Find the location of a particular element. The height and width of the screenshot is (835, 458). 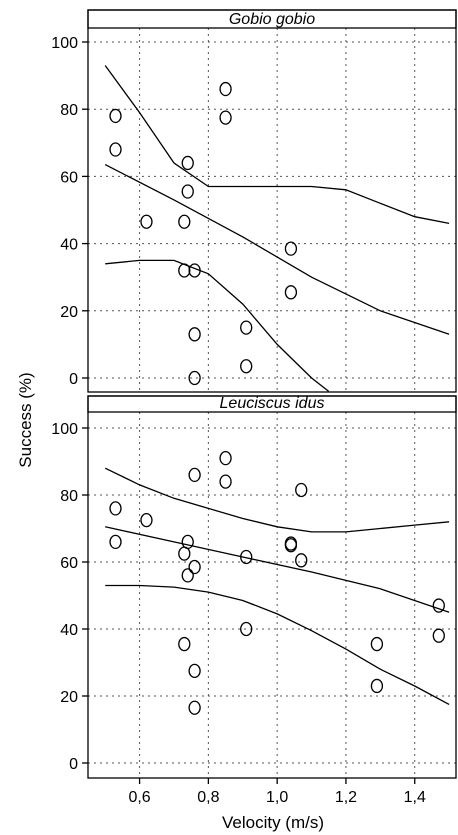

x-tick-label: 0,6 is located at coordinates (139, 797).